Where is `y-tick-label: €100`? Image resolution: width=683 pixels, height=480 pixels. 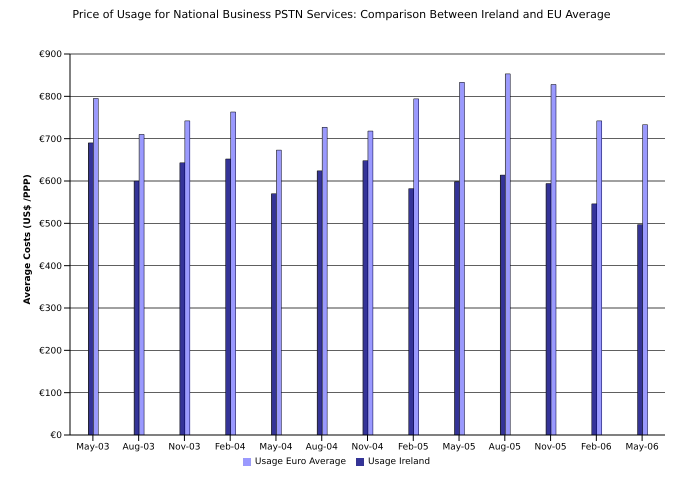 y-tick-label: €100 is located at coordinates (50, 393).